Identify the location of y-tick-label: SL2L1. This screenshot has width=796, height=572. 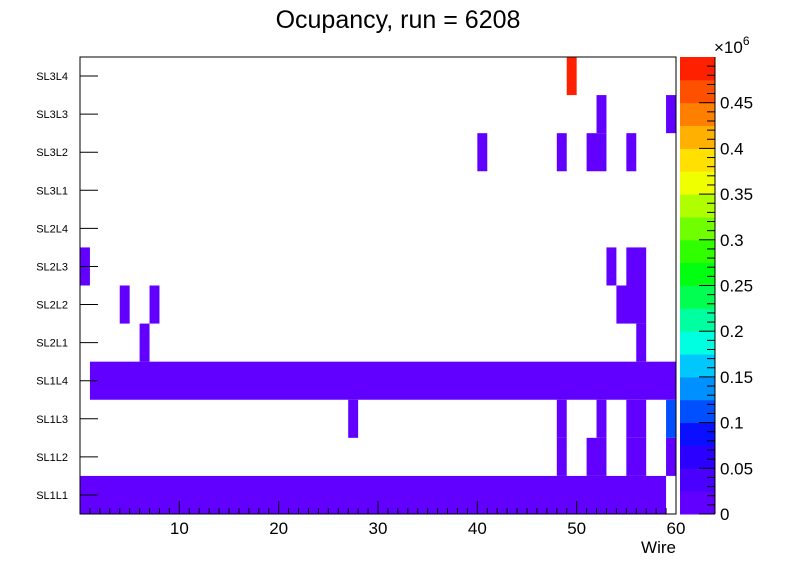
(52, 344).